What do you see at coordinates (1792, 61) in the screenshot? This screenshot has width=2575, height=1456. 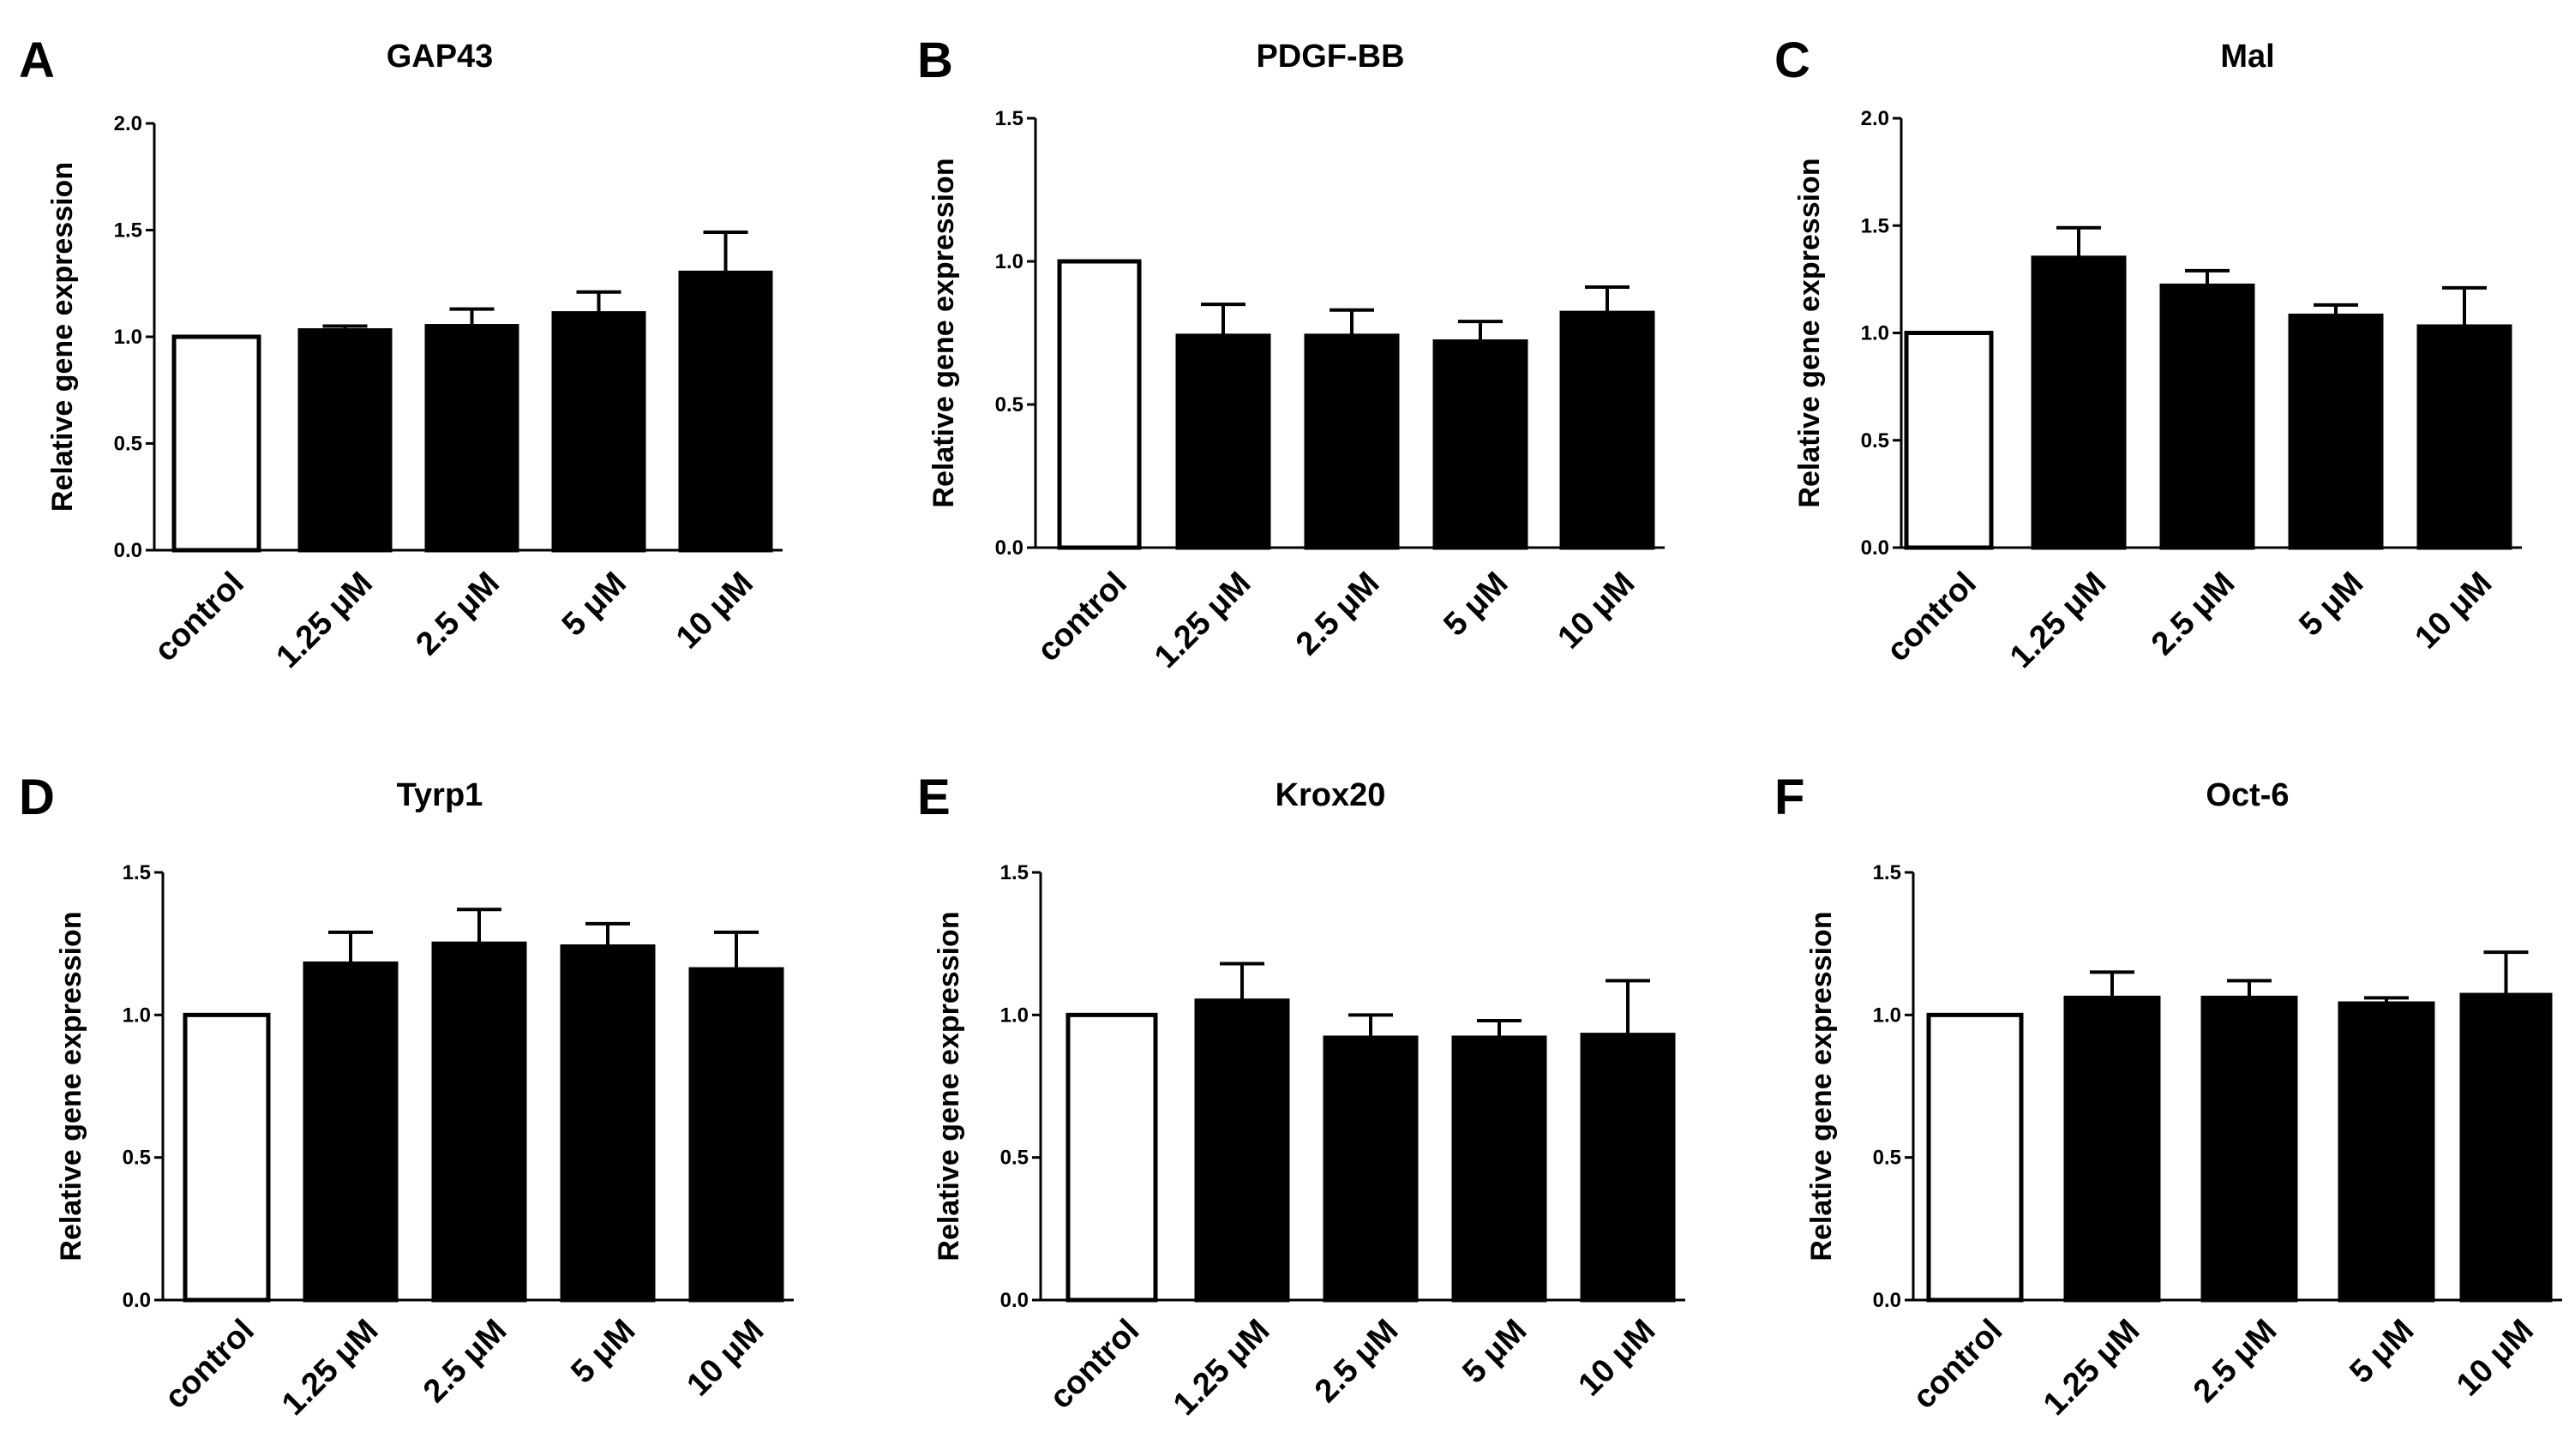 I see `panel-letter: C` at bounding box center [1792, 61].